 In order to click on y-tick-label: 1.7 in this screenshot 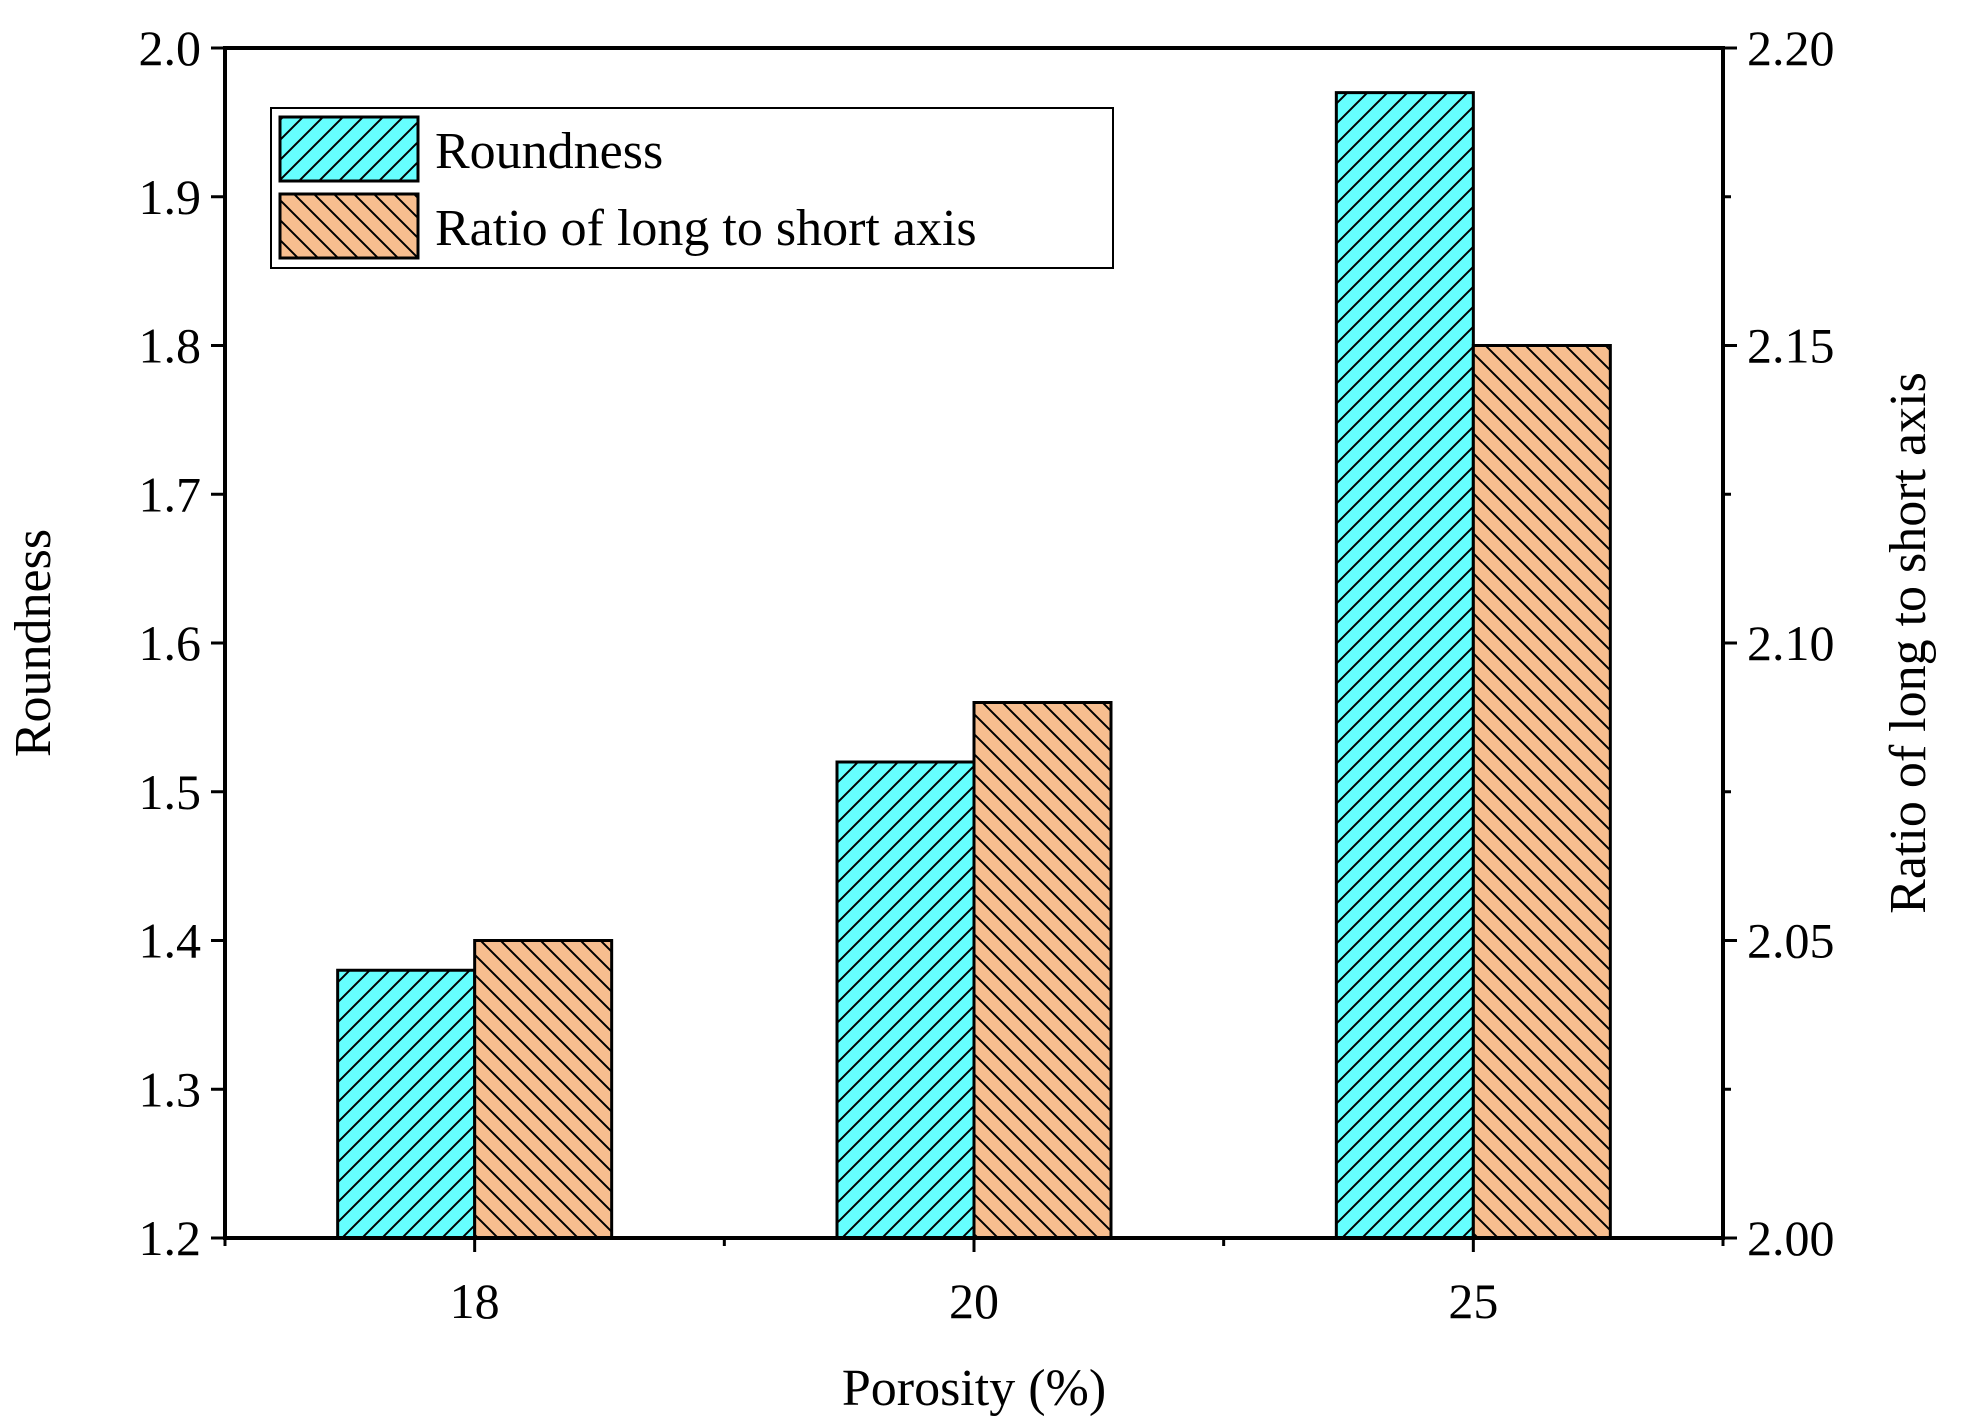, I will do `click(170, 494)`.